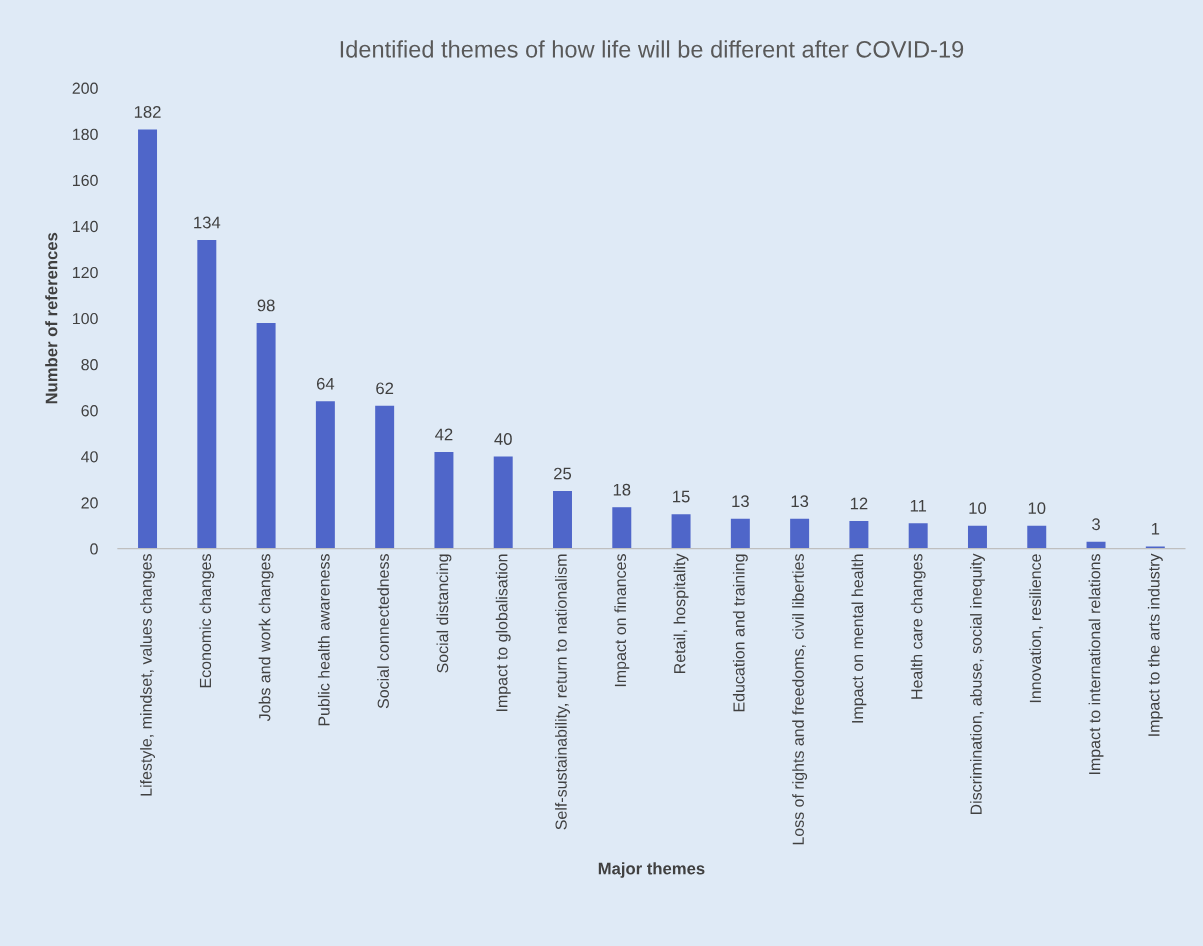 The height and width of the screenshot is (946, 1203). I want to click on x-axis-title: Major themes, so click(651, 870).